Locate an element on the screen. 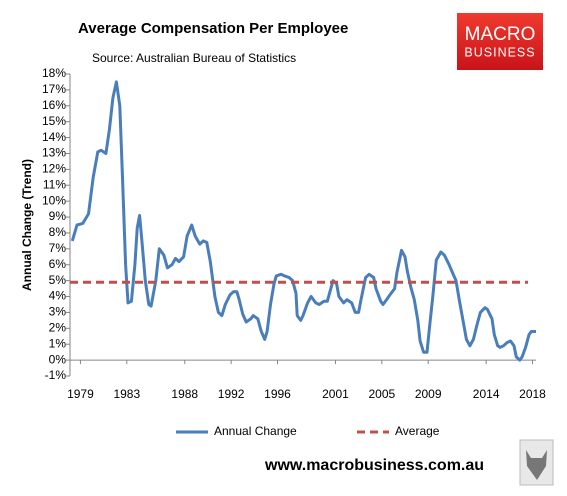 Image resolution: width=567 pixels, height=496 pixels. y-tick-label: 2% is located at coordinates (58, 327).